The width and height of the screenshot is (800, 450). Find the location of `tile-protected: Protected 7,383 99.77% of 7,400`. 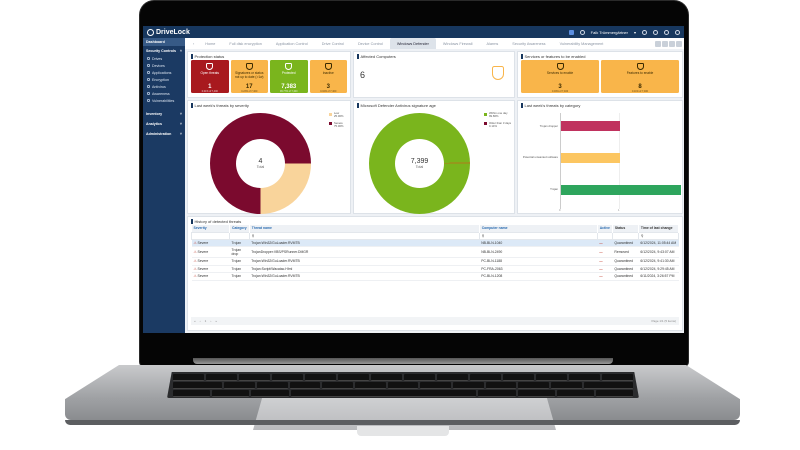

tile-protected: Protected 7,383 99.77% of 7,400 is located at coordinates (289, 76).